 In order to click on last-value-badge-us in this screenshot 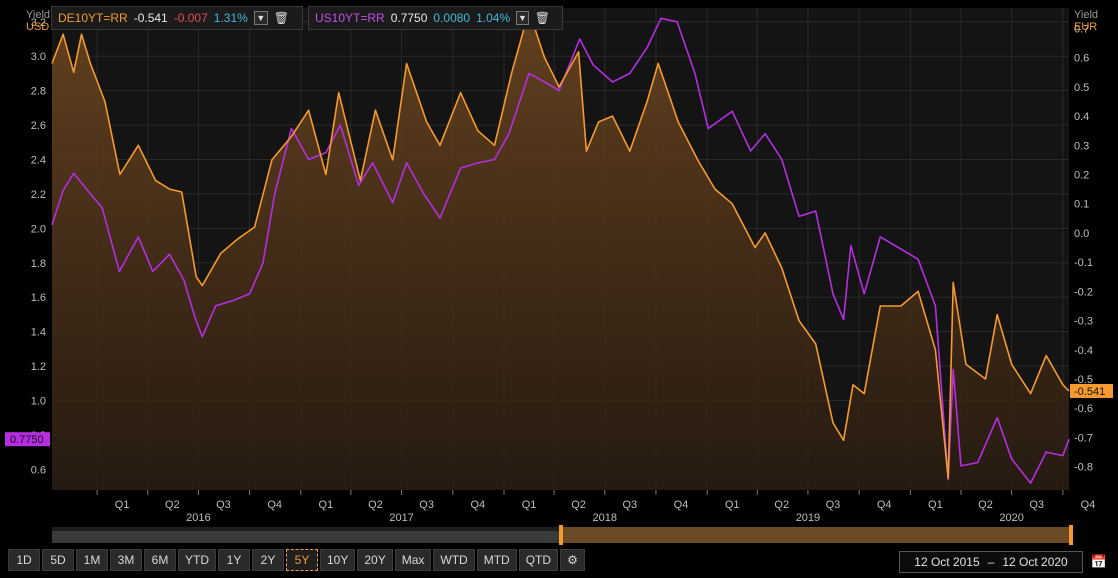, I will do `click(27, 439)`.